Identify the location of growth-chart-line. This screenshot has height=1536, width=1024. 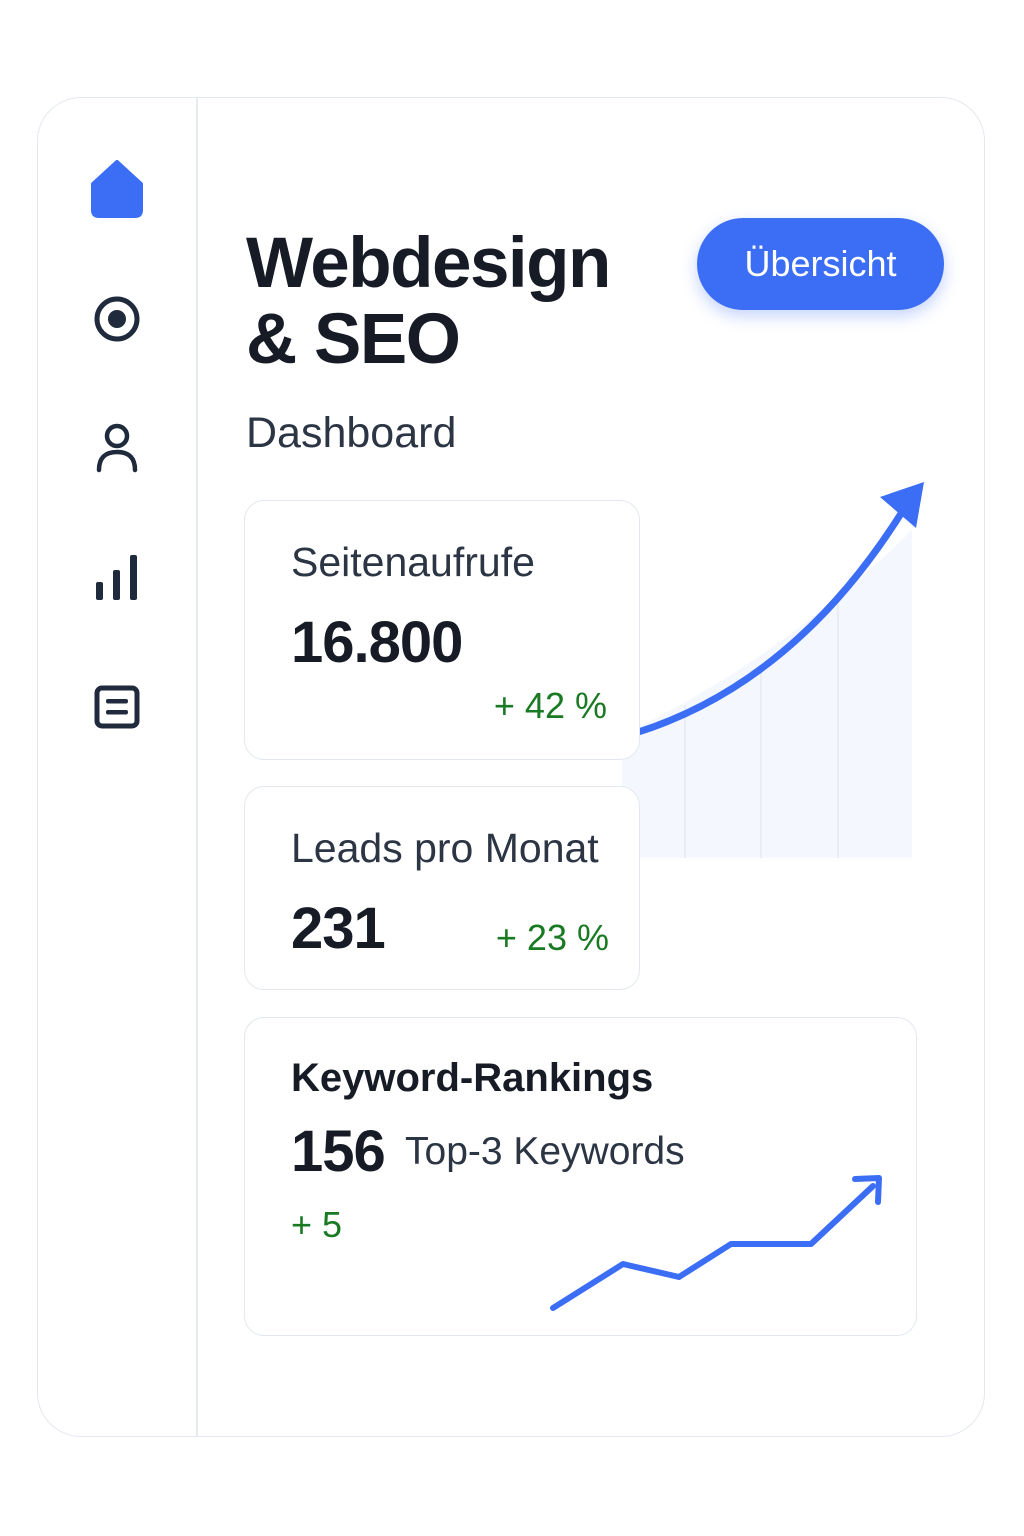
(762, 624).